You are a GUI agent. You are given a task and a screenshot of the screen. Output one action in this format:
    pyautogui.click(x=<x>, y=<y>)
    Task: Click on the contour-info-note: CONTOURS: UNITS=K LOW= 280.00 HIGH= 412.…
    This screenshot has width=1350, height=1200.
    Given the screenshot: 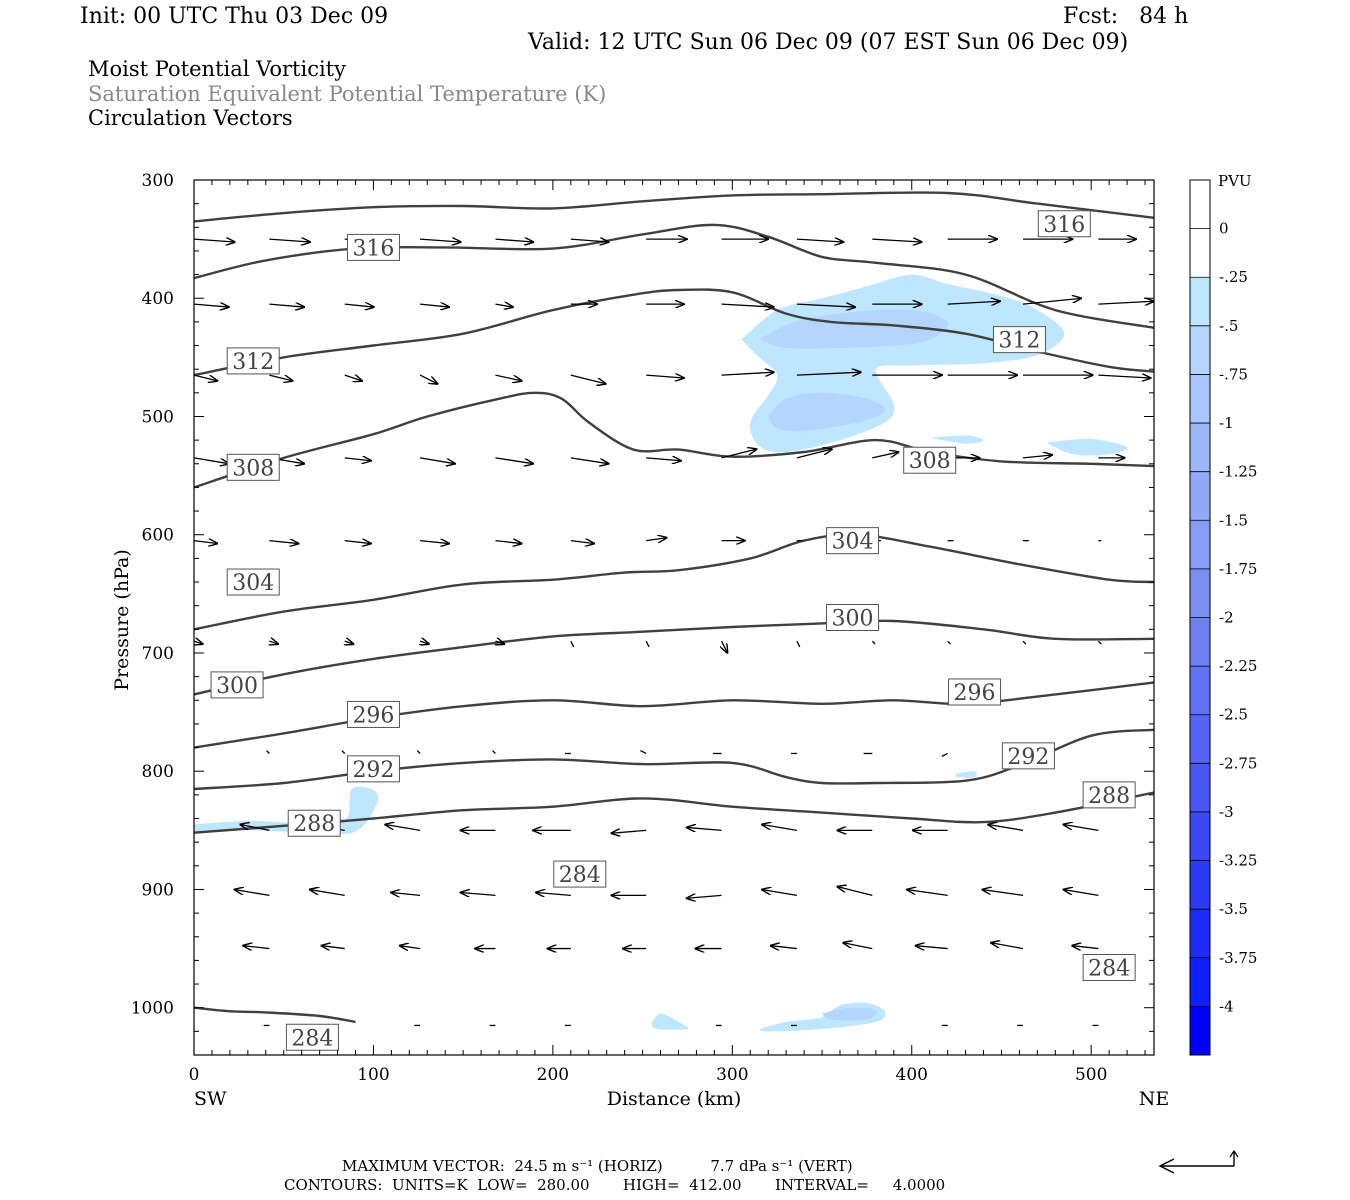 What is the action you would take?
    pyautogui.click(x=615, y=1185)
    